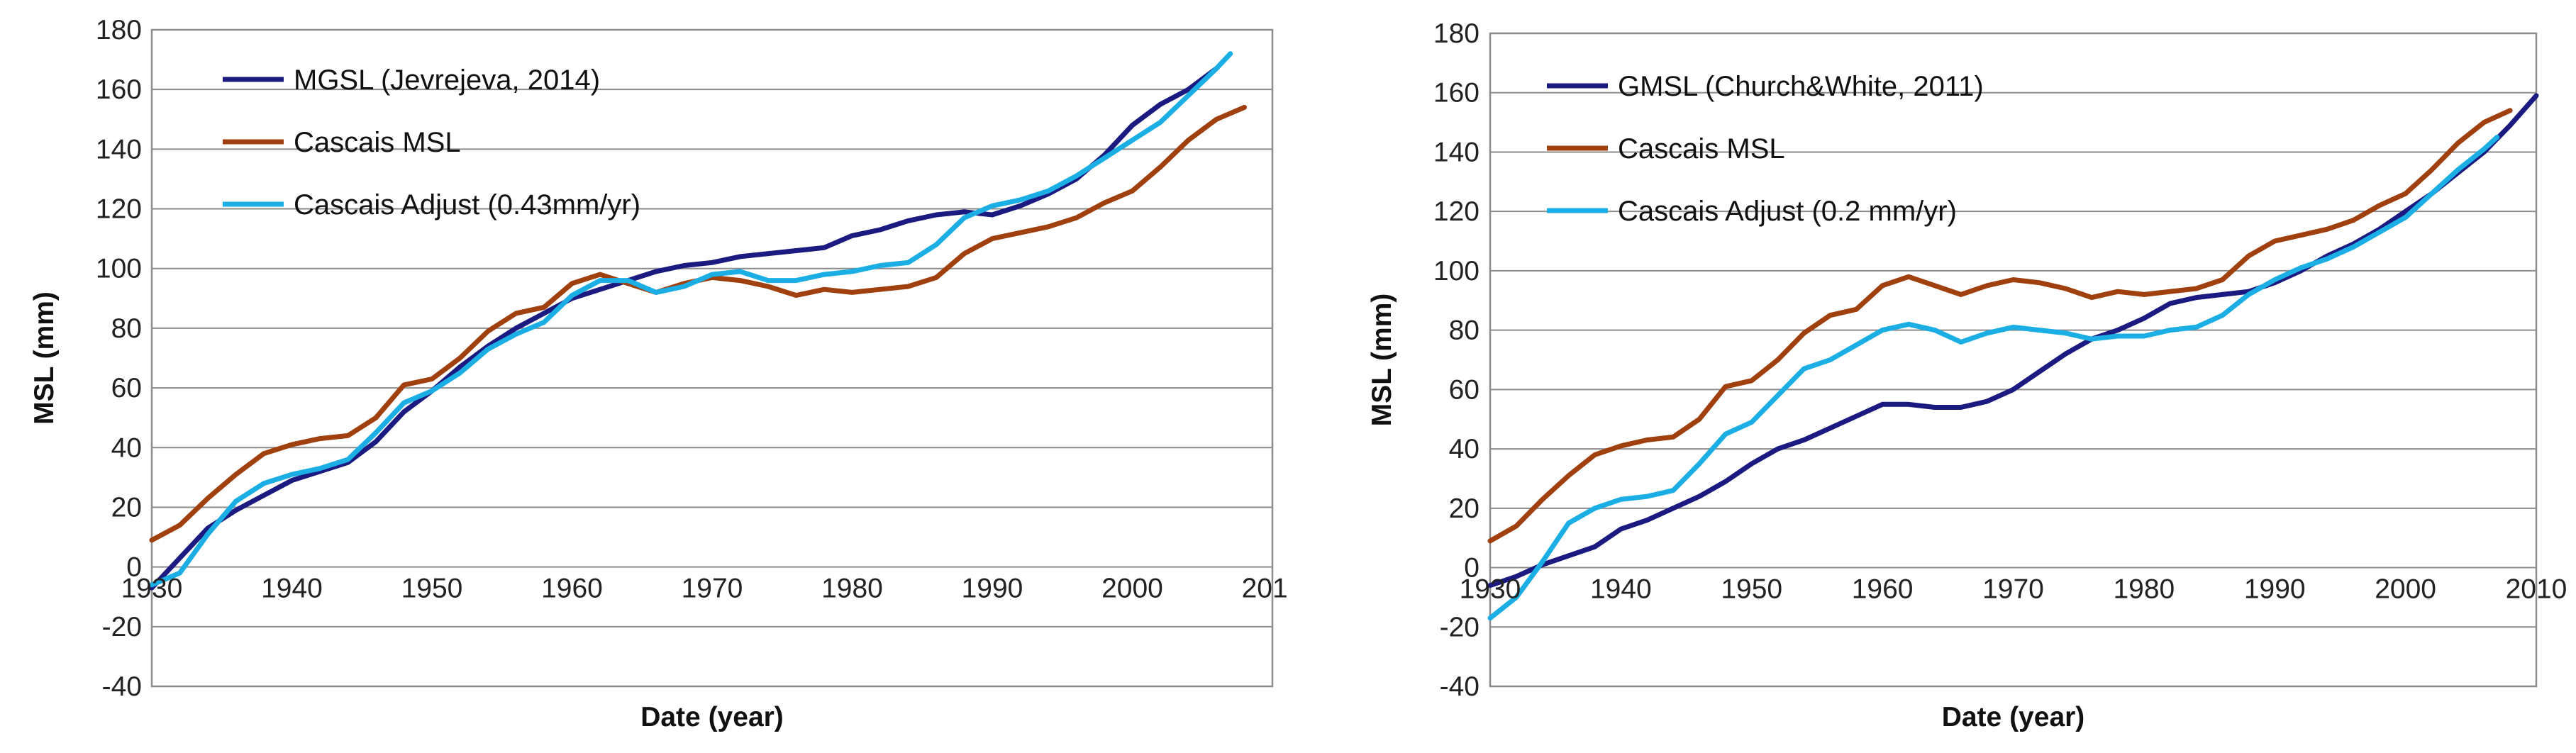 Image resolution: width=2576 pixels, height=753 pixels. What do you see at coordinates (1801, 86) in the screenshot?
I see `legend-label: GMSL (Church&White, 2011)` at bounding box center [1801, 86].